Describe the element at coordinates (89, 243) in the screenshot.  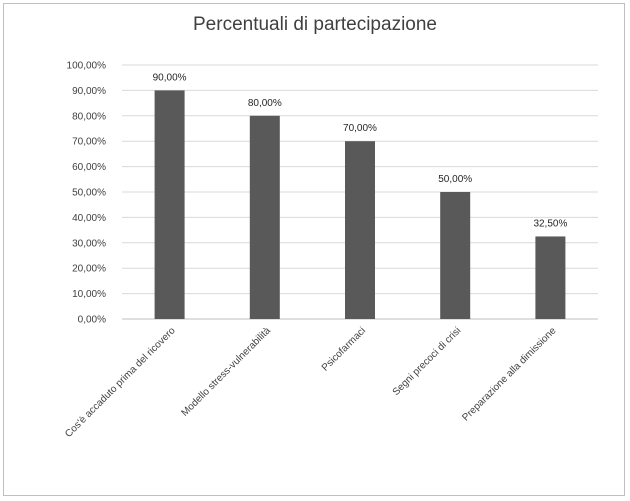
I see `y-tick-label: 30,00%` at that location.